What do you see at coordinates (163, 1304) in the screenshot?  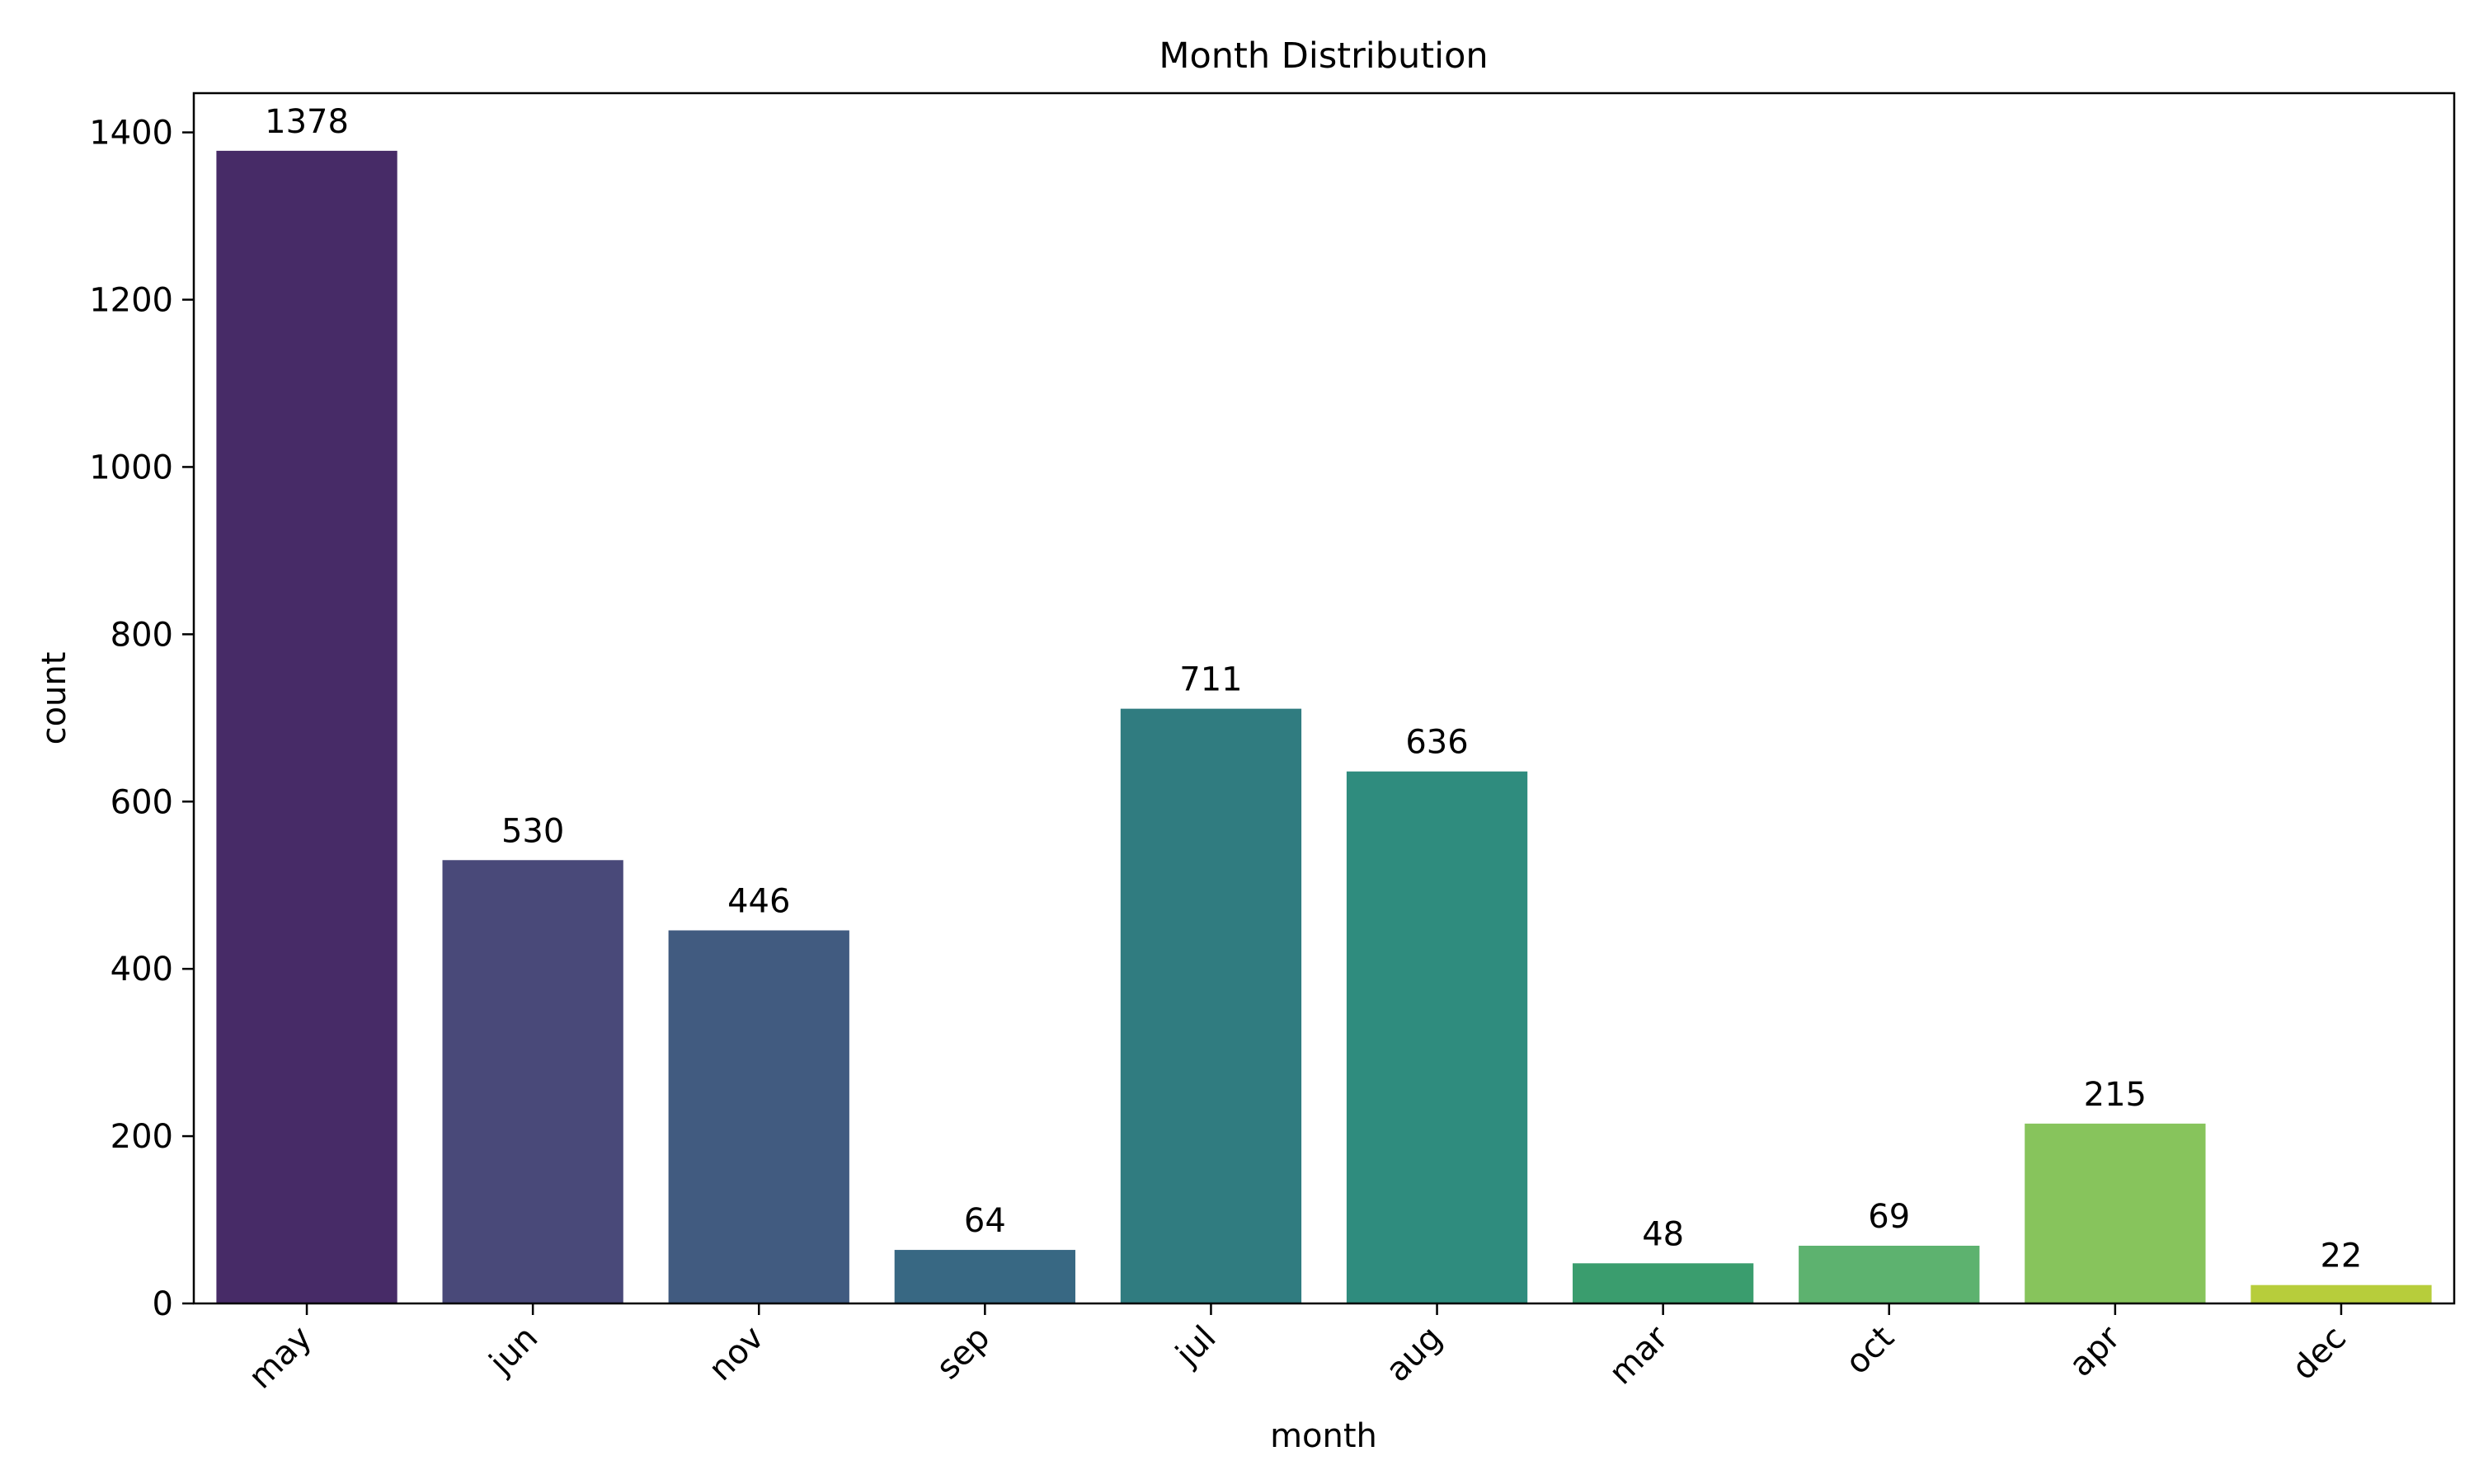 I see `y-tick-label-0: 0` at bounding box center [163, 1304].